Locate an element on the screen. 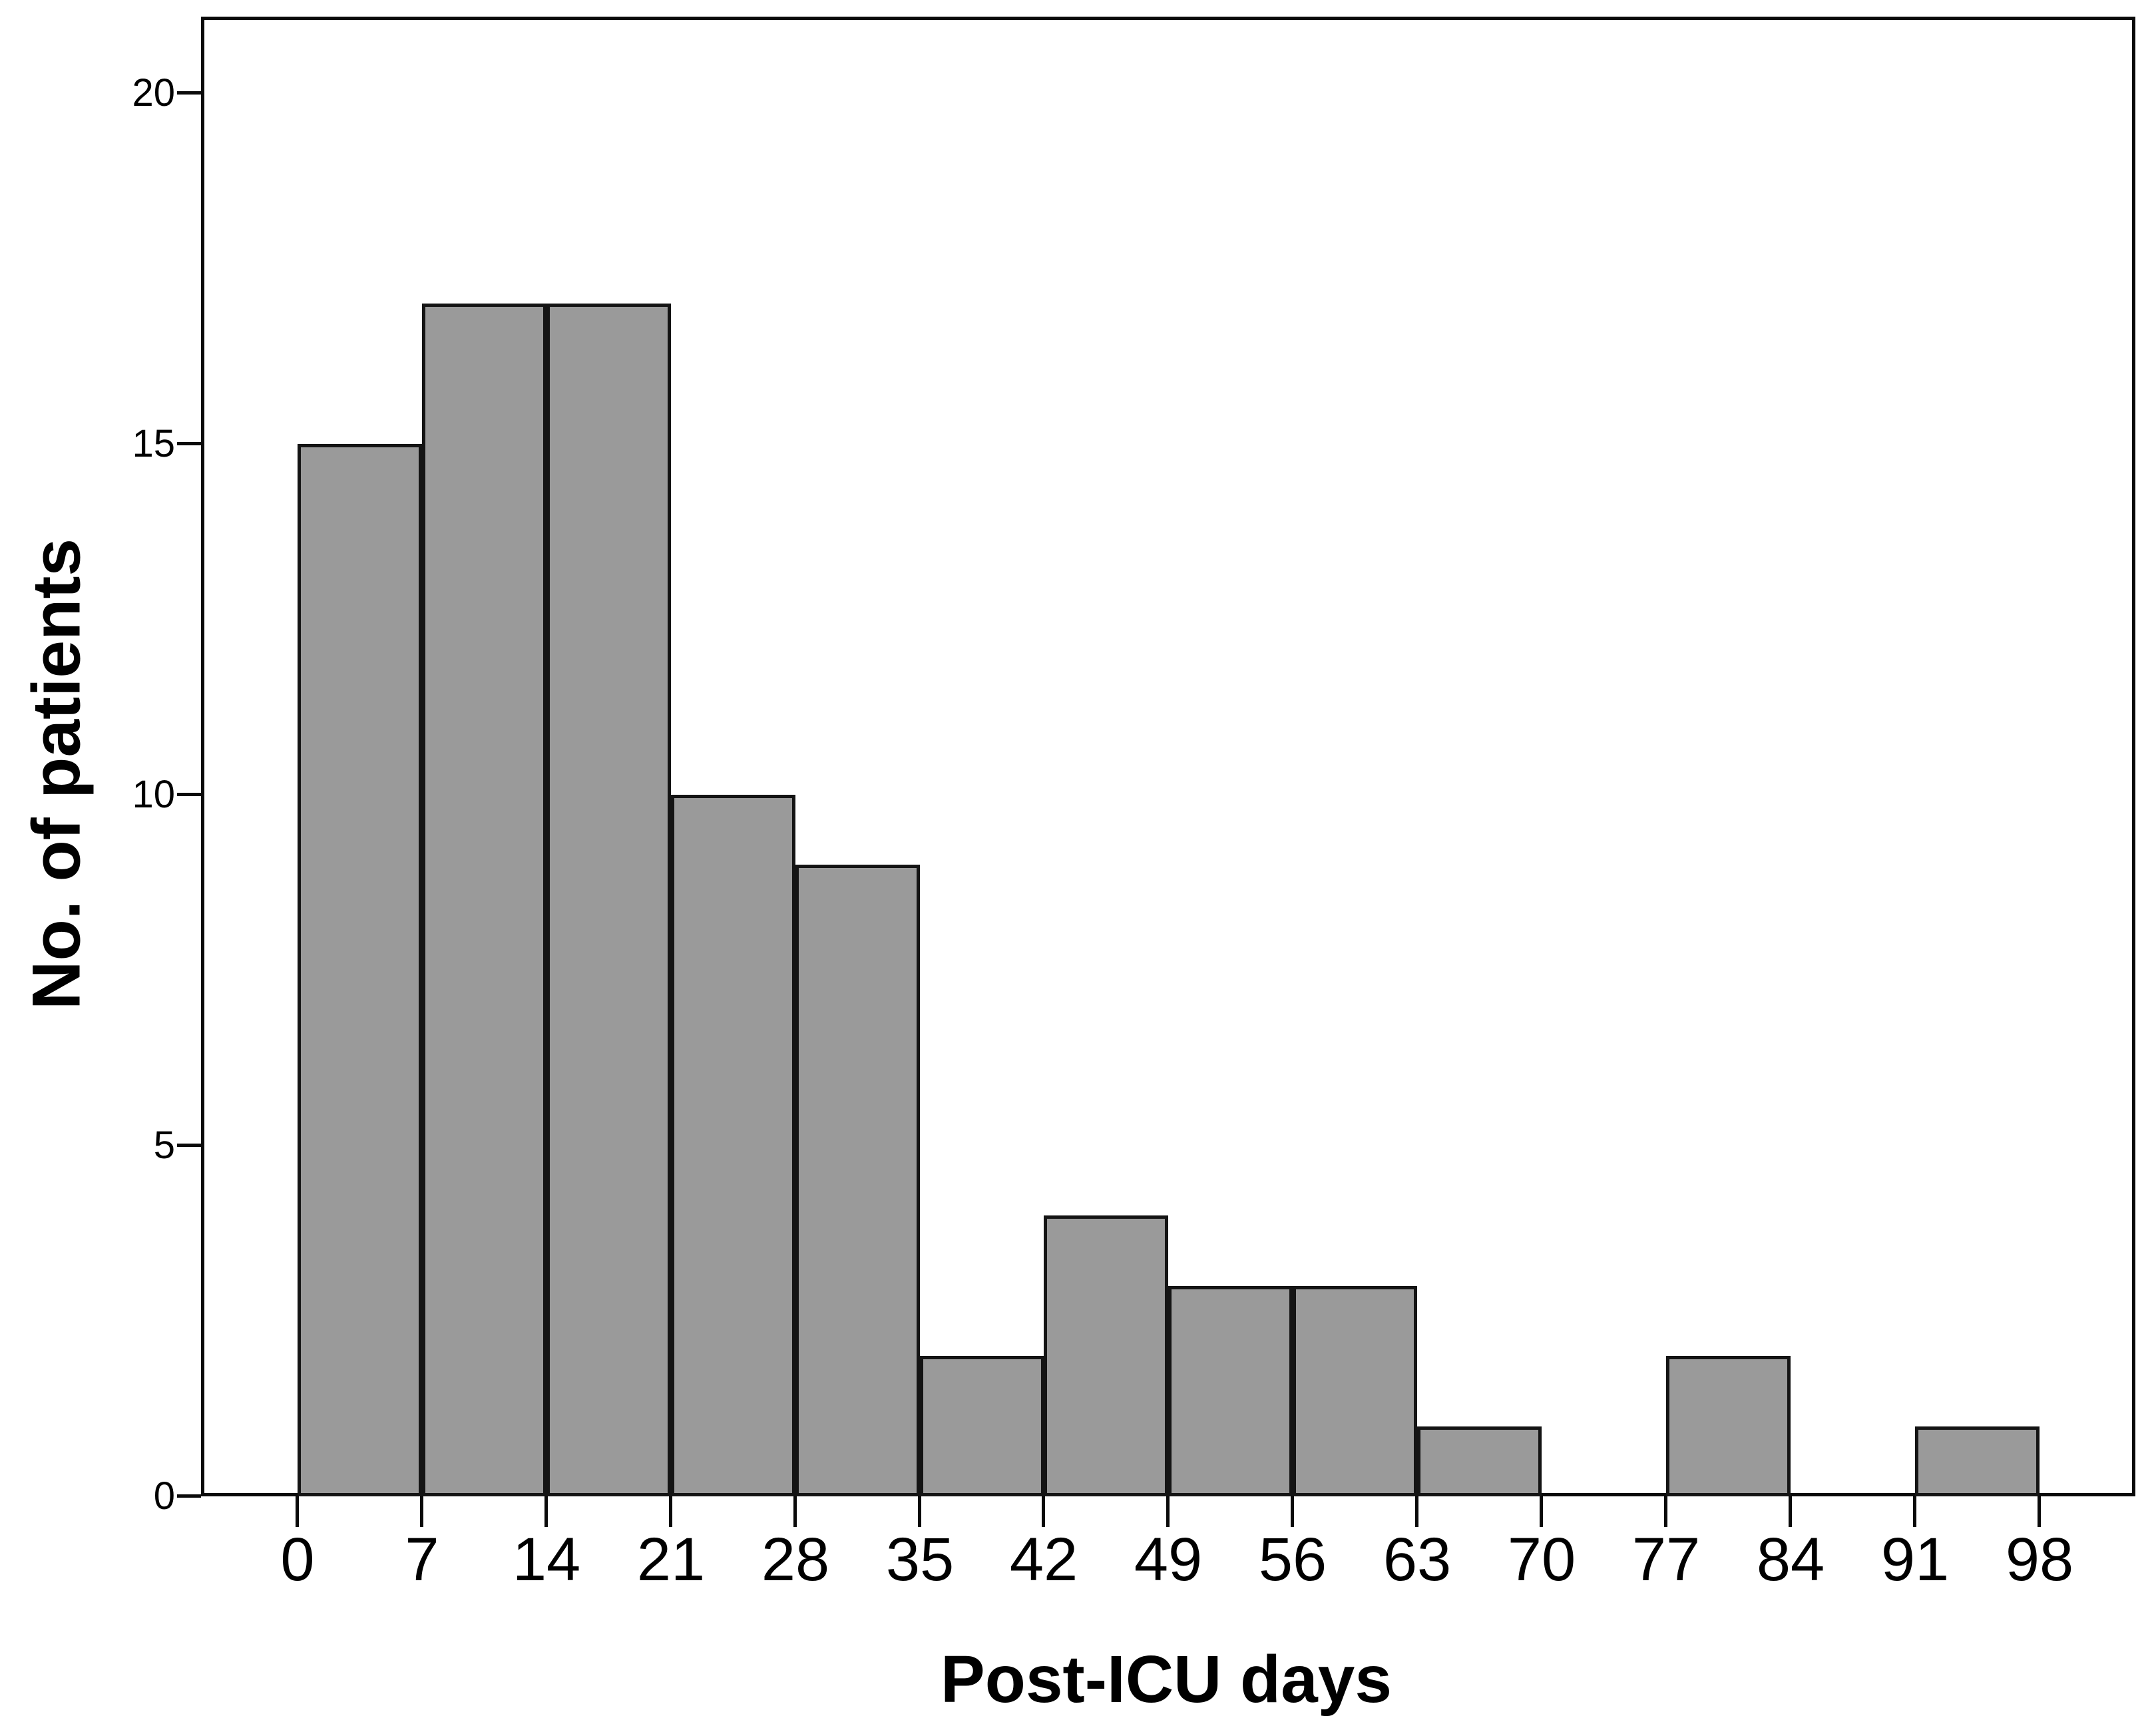  x-tick-label-56: 56 is located at coordinates (1292, 1560).